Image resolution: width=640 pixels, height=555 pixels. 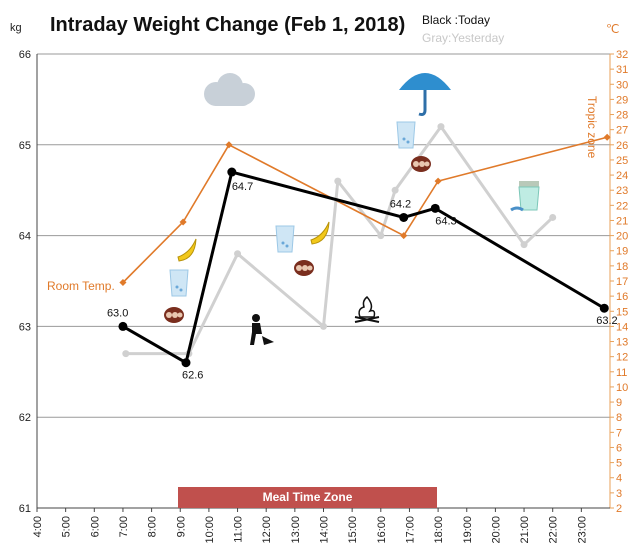 I want to click on data-label: 64.3, so click(x=445, y=221).